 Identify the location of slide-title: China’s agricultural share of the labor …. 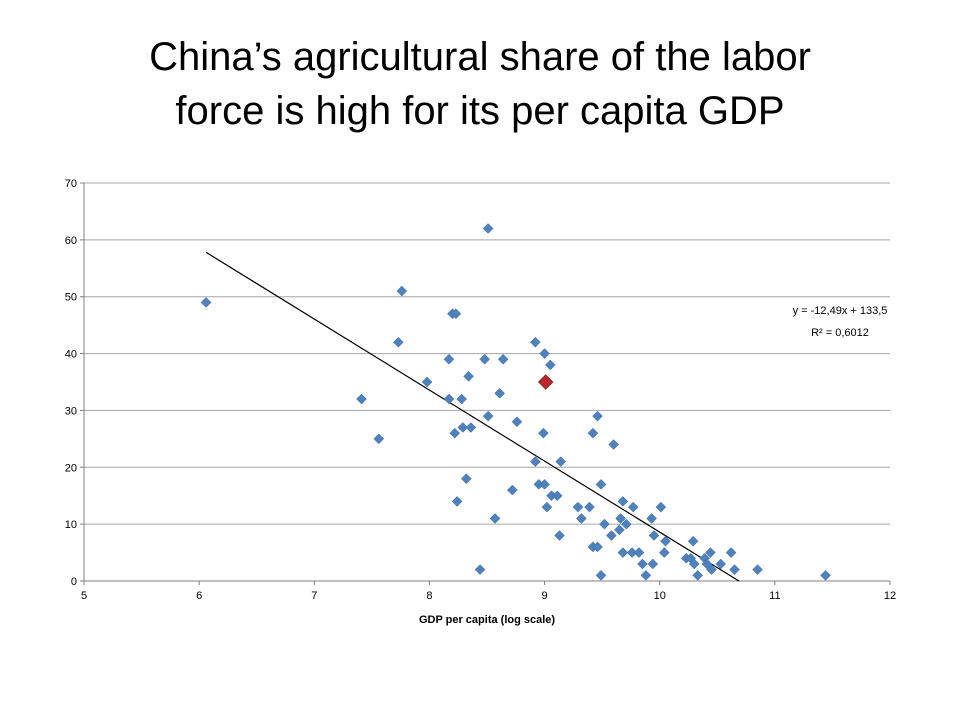
(480, 84).